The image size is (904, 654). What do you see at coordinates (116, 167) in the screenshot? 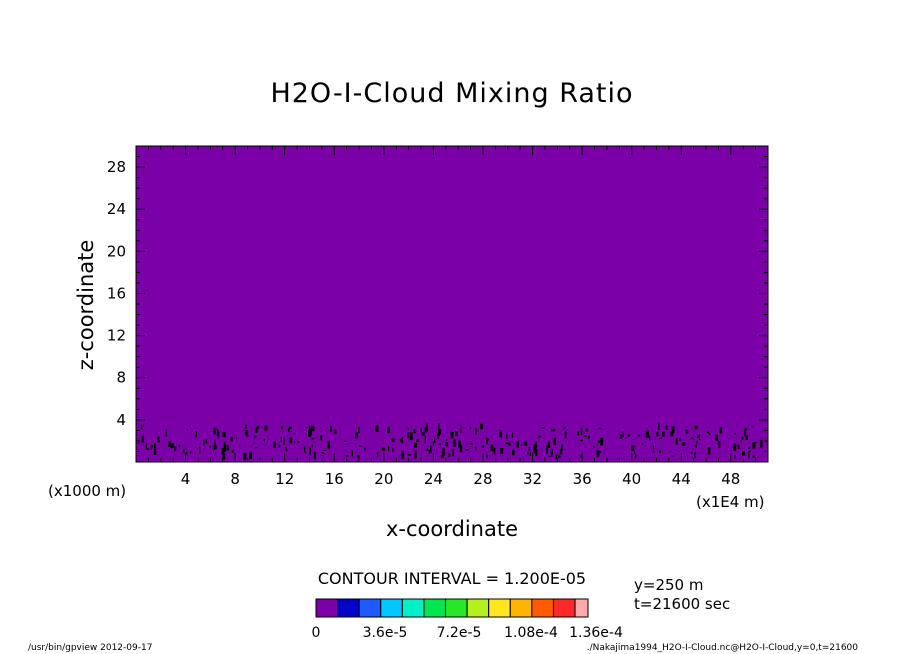
I see `y-tick-label: 28` at bounding box center [116, 167].